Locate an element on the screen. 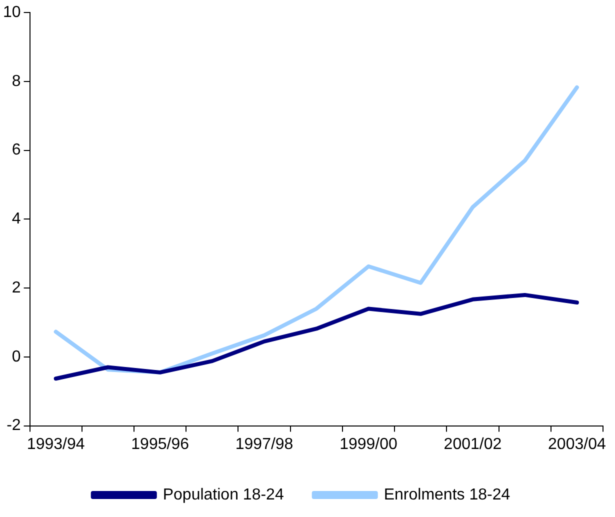 The width and height of the screenshot is (615, 517). y-tick-label: -2 is located at coordinates (13, 425).